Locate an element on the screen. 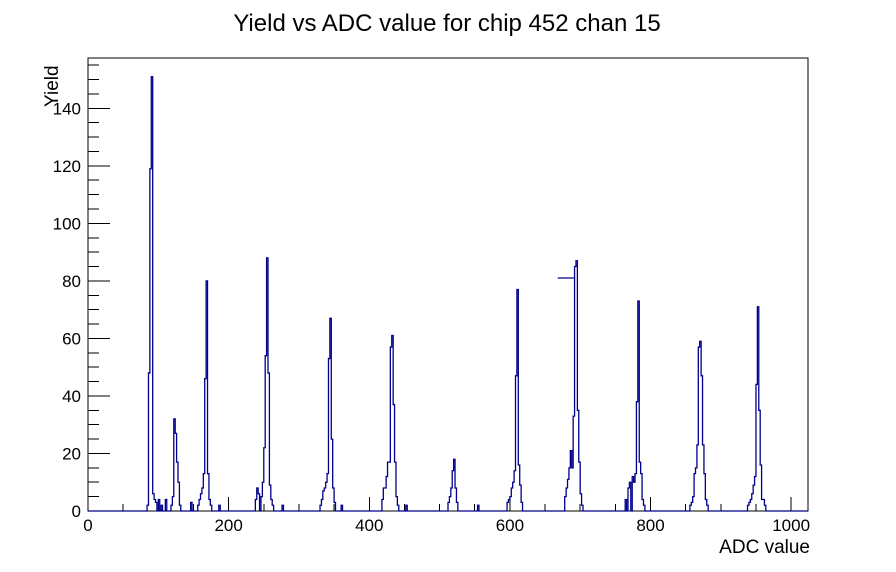 This screenshot has height=572, width=896. x-tick-label: 400 is located at coordinates (369, 525).